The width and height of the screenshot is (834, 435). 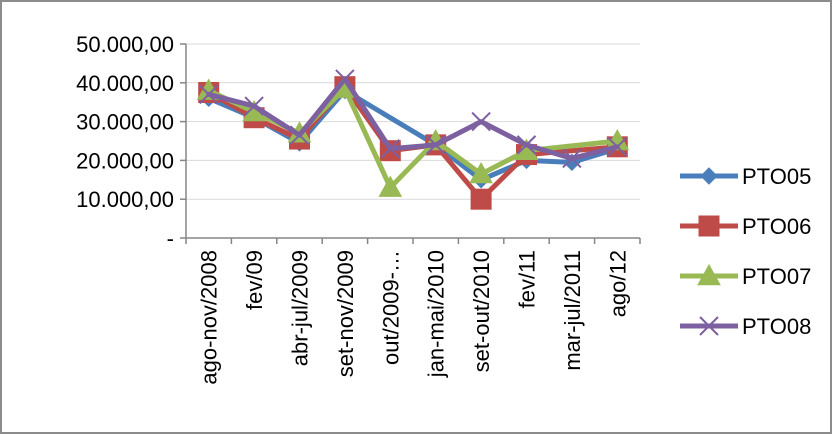 I want to click on x-tick-label: ago/12, so click(x=617, y=283).